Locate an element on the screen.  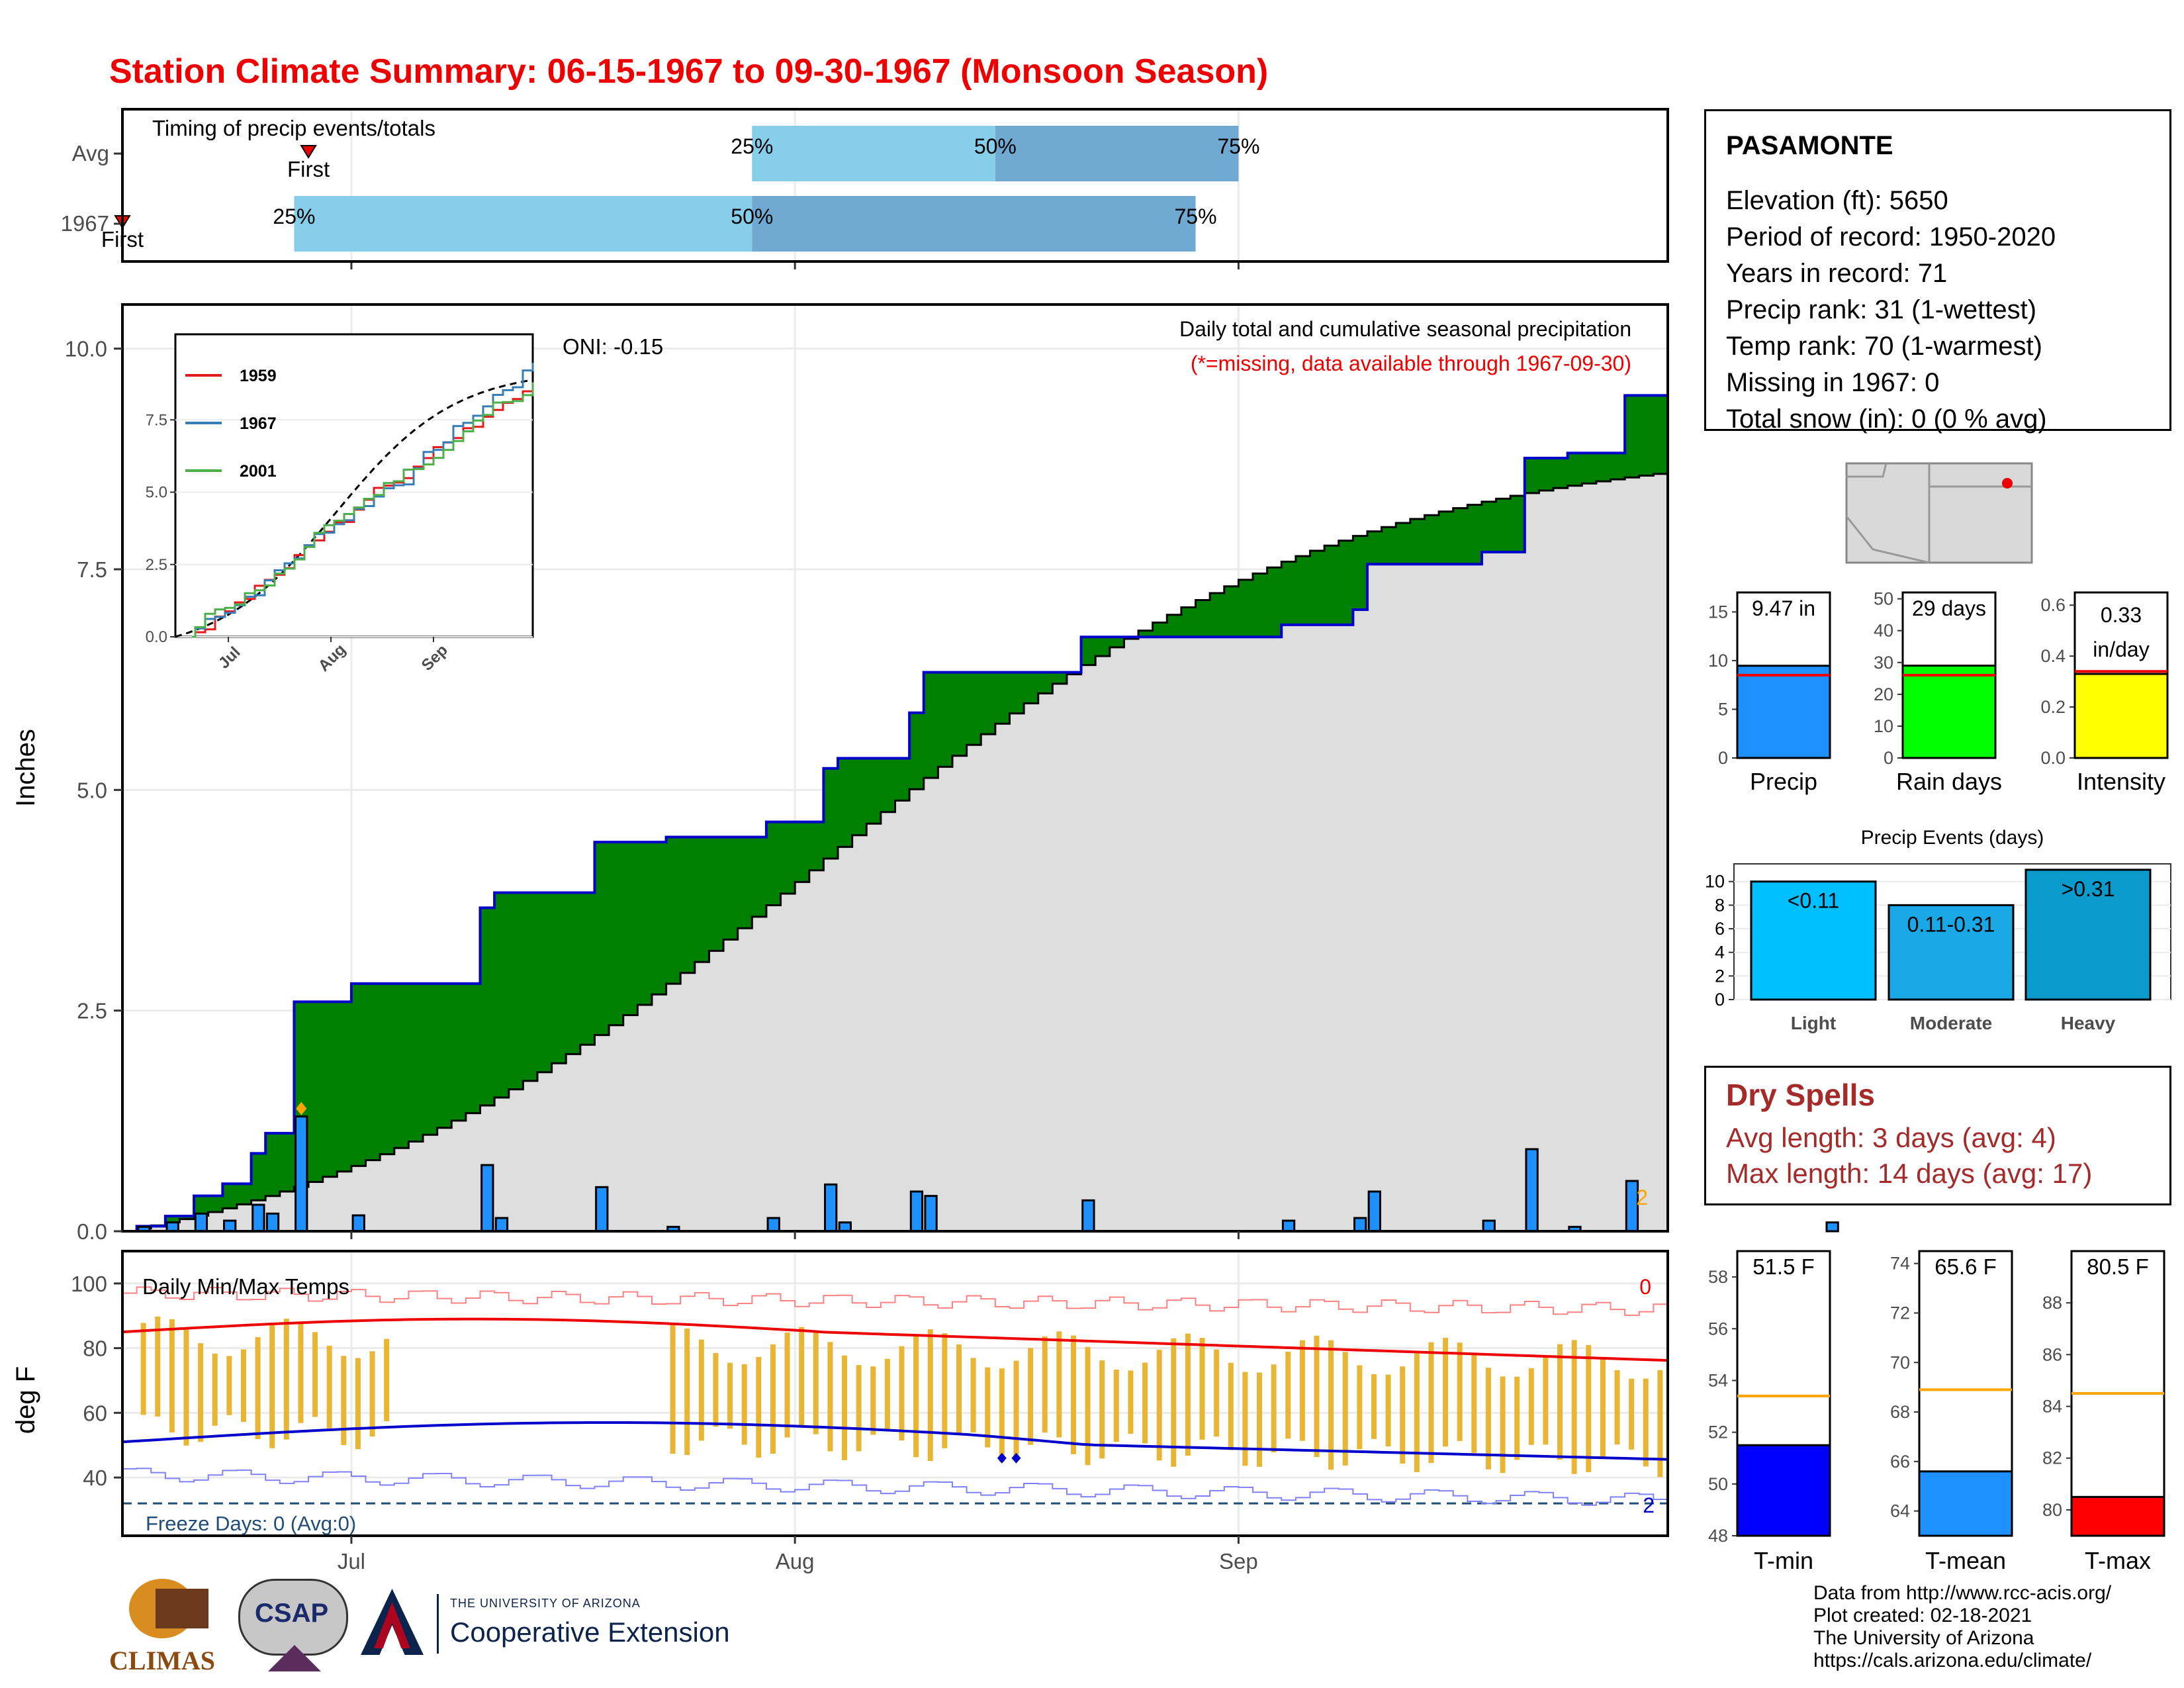
mini-bar-tick-label: 0 is located at coordinates (1888, 758).